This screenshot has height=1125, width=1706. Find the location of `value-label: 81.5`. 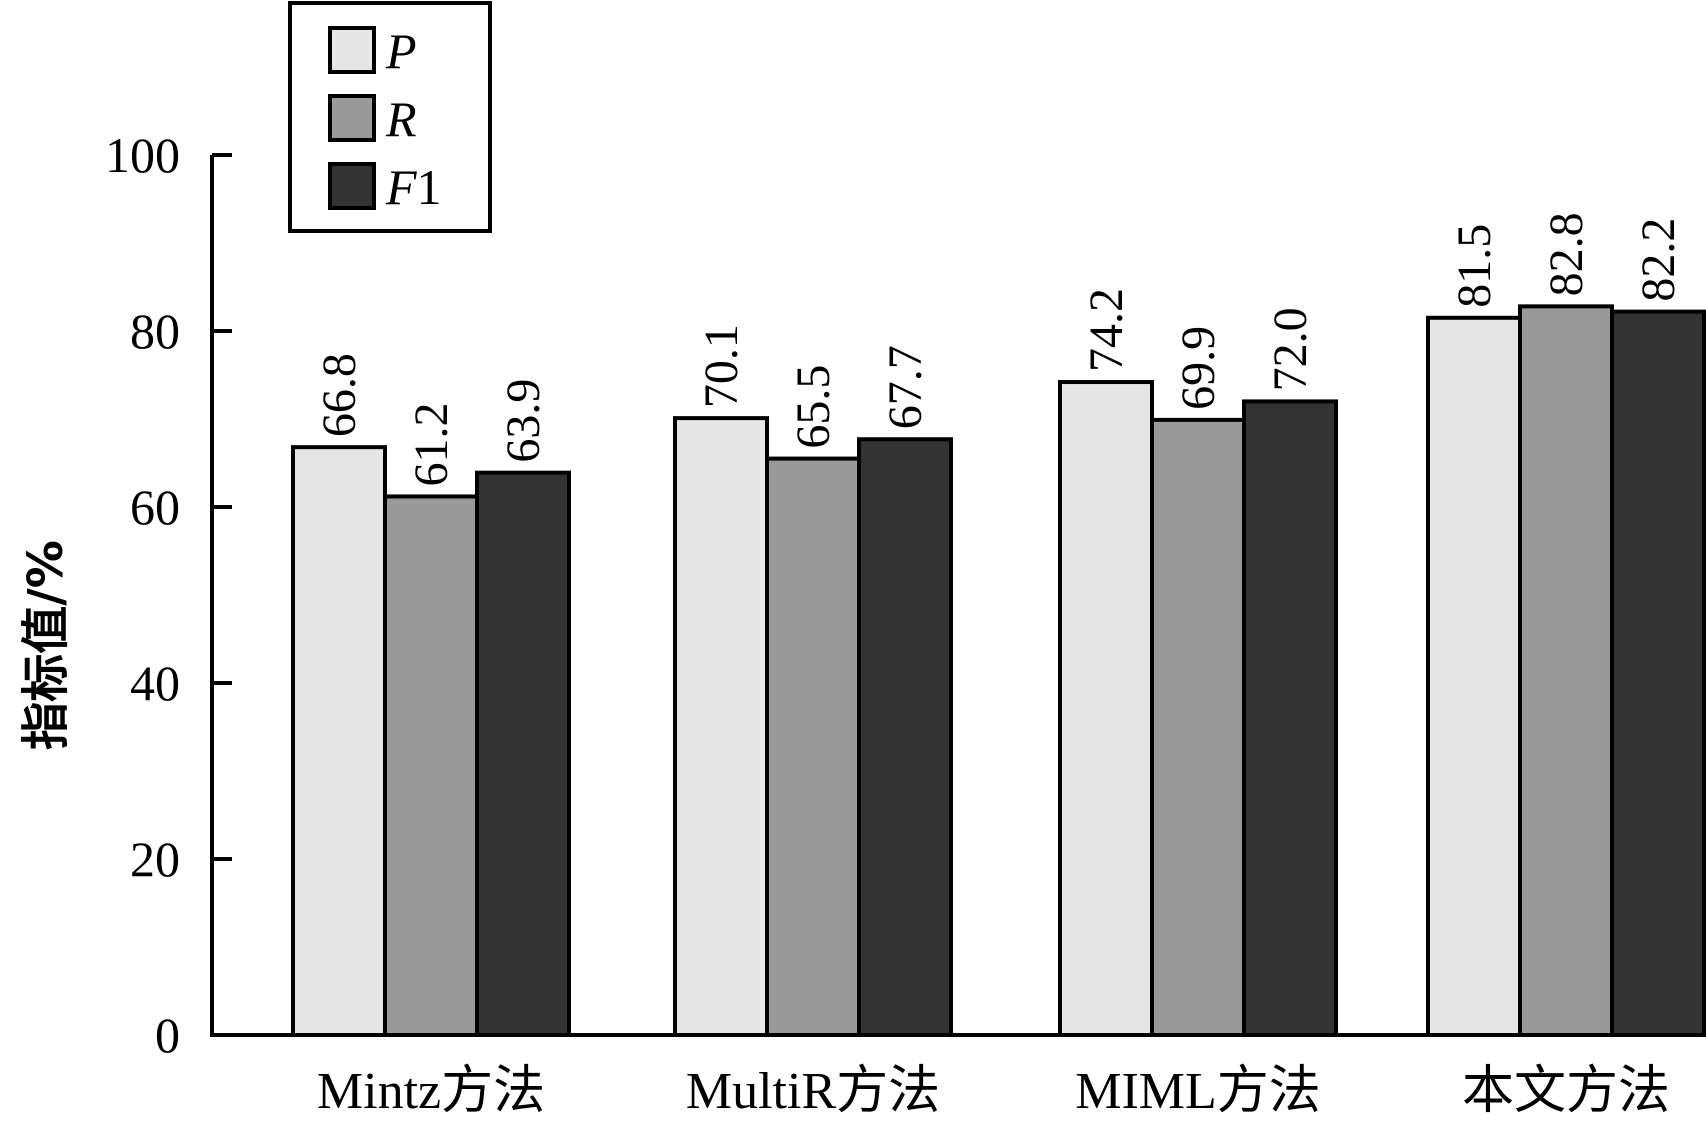

value-label: 81.5 is located at coordinates (1474, 266).